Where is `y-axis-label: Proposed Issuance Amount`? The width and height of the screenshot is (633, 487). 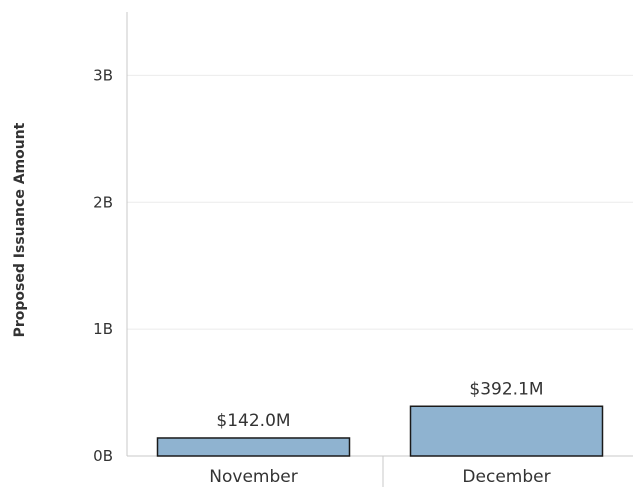 y-axis-label: Proposed Issuance Amount is located at coordinates (20, 229).